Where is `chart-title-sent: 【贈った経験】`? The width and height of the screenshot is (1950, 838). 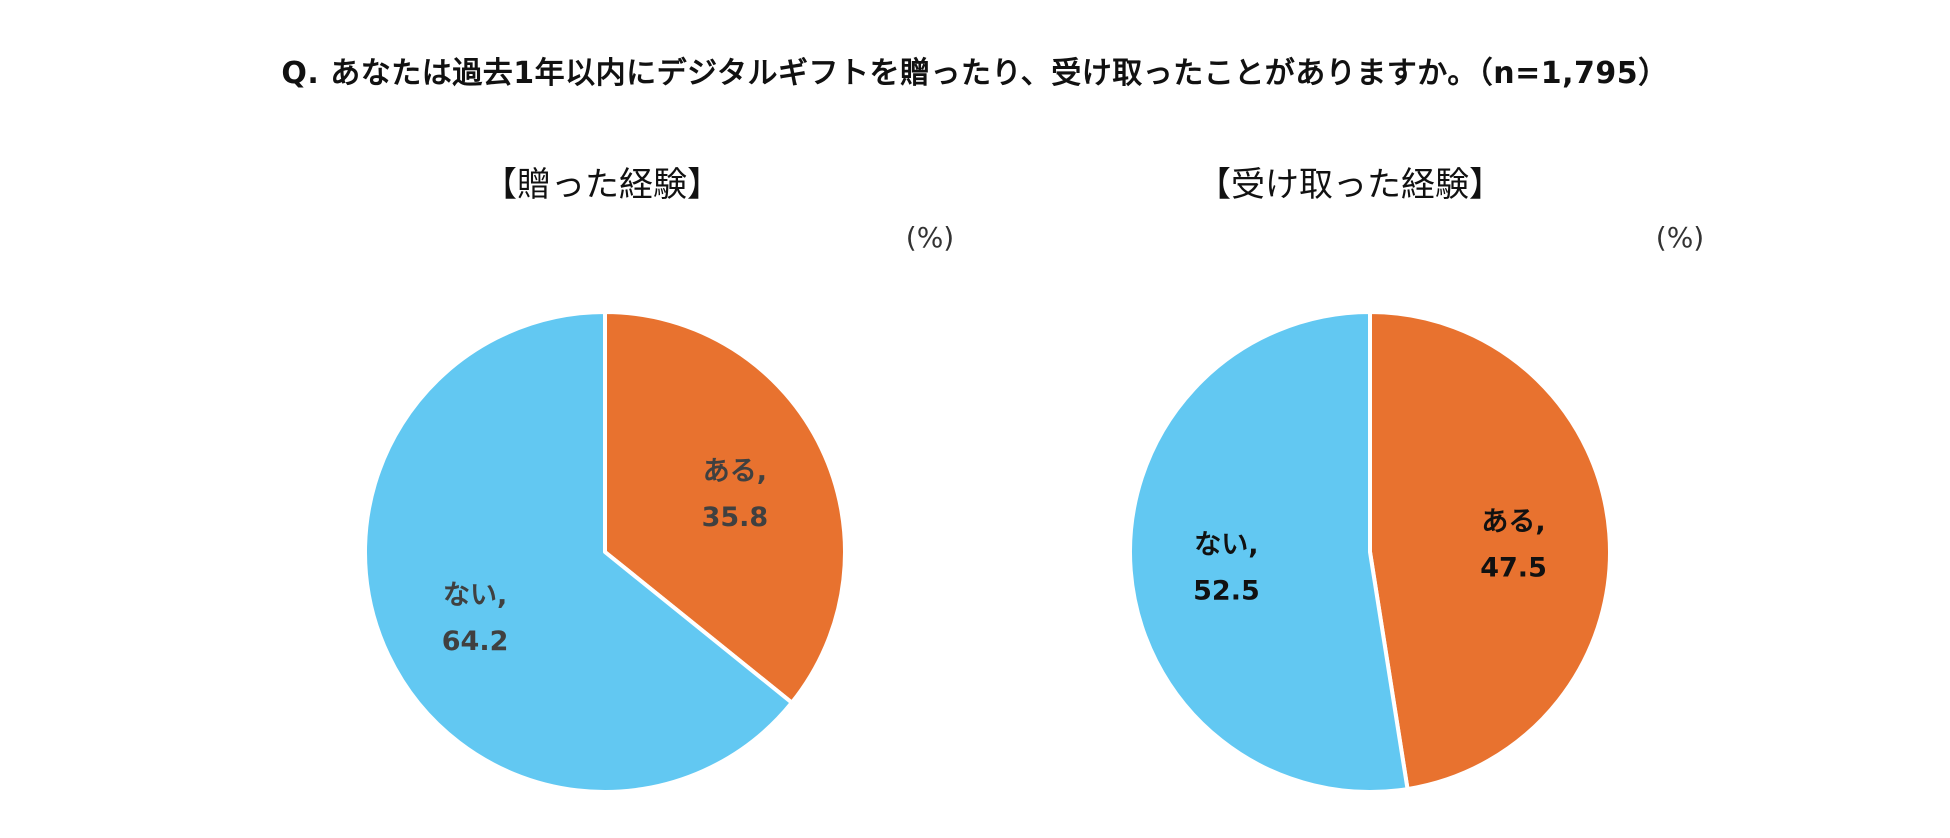
chart-title-sent: 【贈った経験】 is located at coordinates (602, 185).